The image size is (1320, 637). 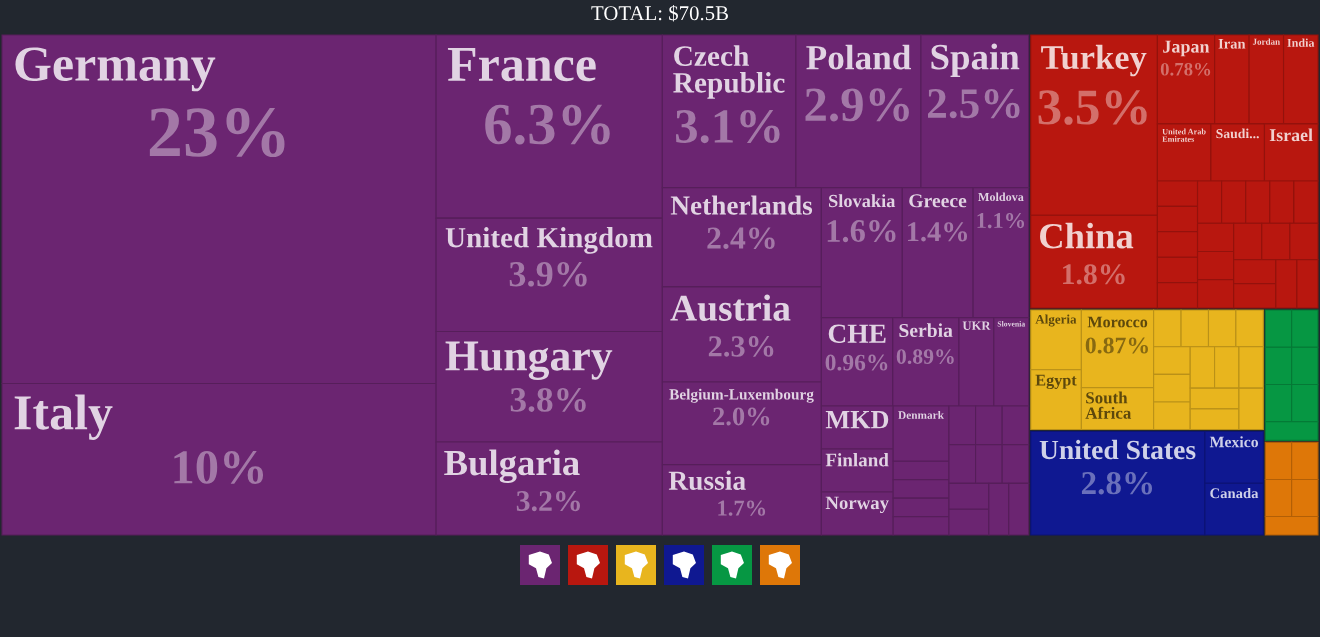 What do you see at coordinates (548, 501) in the screenshot?
I see `data-label: 3.2%` at bounding box center [548, 501].